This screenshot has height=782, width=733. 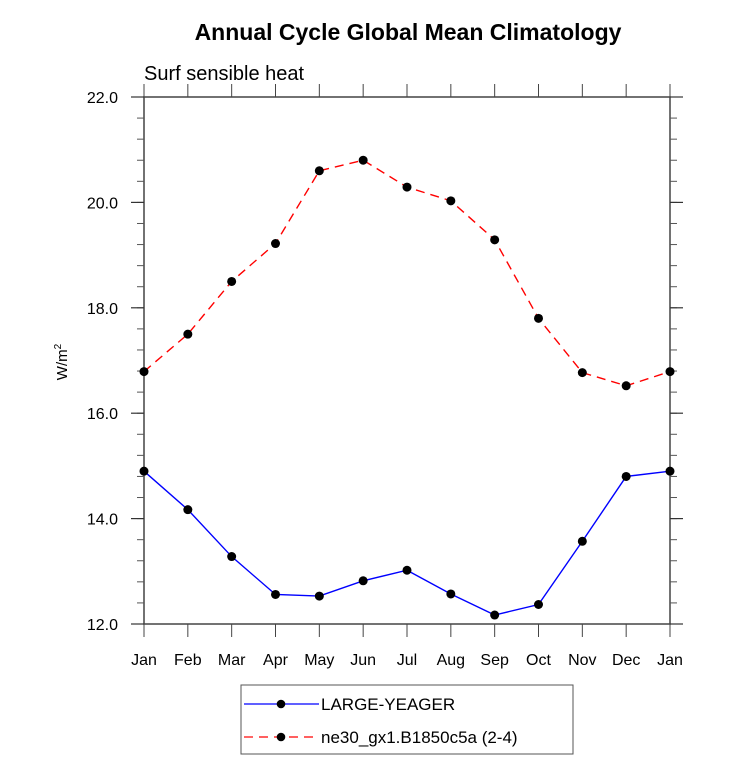 I want to click on legend-label-0: LARGE-YEAGER, so click(x=388, y=704).